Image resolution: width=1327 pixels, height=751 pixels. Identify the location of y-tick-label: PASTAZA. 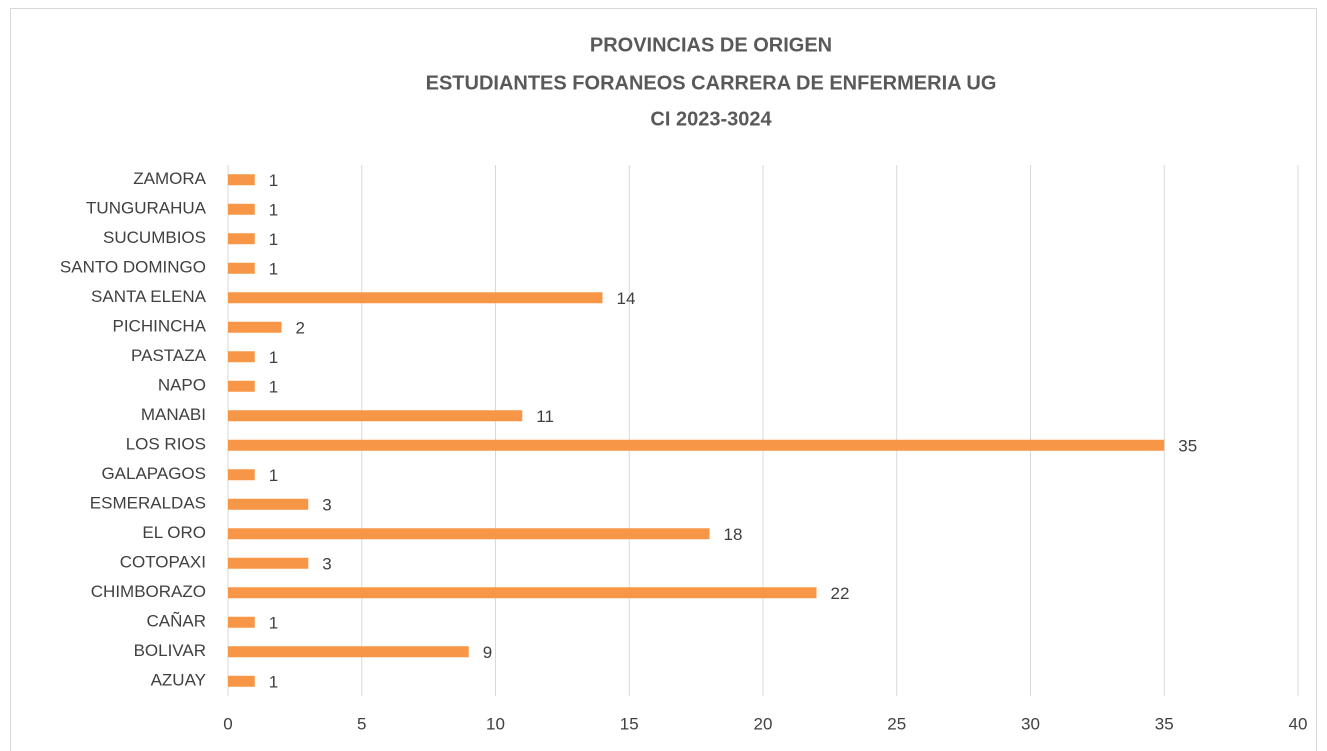
(169, 355).